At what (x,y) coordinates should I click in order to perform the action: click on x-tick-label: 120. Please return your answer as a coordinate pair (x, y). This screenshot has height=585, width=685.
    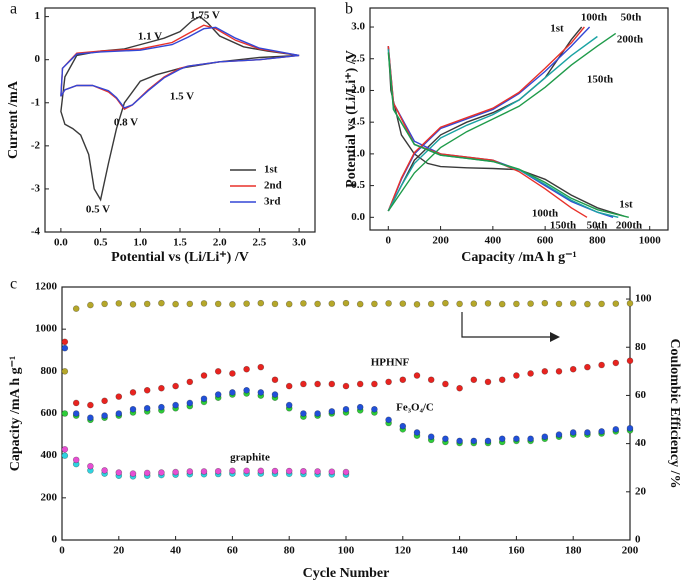
    Looking at the image, I should click on (403, 551).